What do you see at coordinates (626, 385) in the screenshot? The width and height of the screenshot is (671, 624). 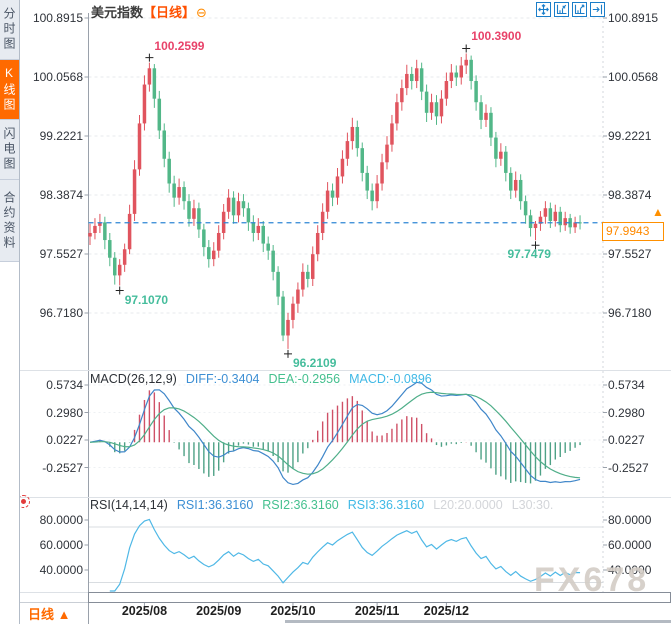 I see `y-axis-label-right: 0.5734` at bounding box center [626, 385].